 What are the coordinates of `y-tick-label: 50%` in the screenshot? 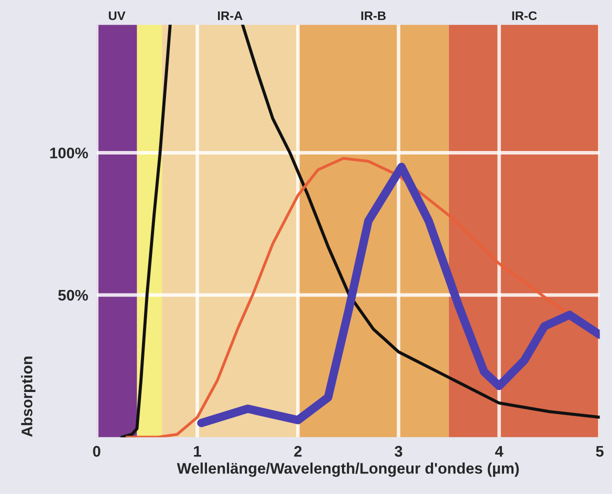 It's located at (73, 295).